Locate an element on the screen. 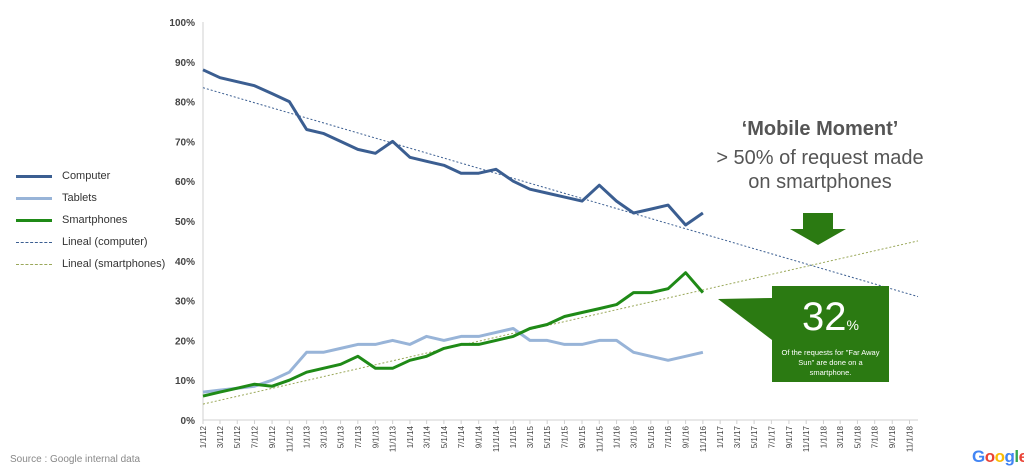 This screenshot has width=1024, height=475. x-tick-label: 3/1/15 is located at coordinates (530, 436).